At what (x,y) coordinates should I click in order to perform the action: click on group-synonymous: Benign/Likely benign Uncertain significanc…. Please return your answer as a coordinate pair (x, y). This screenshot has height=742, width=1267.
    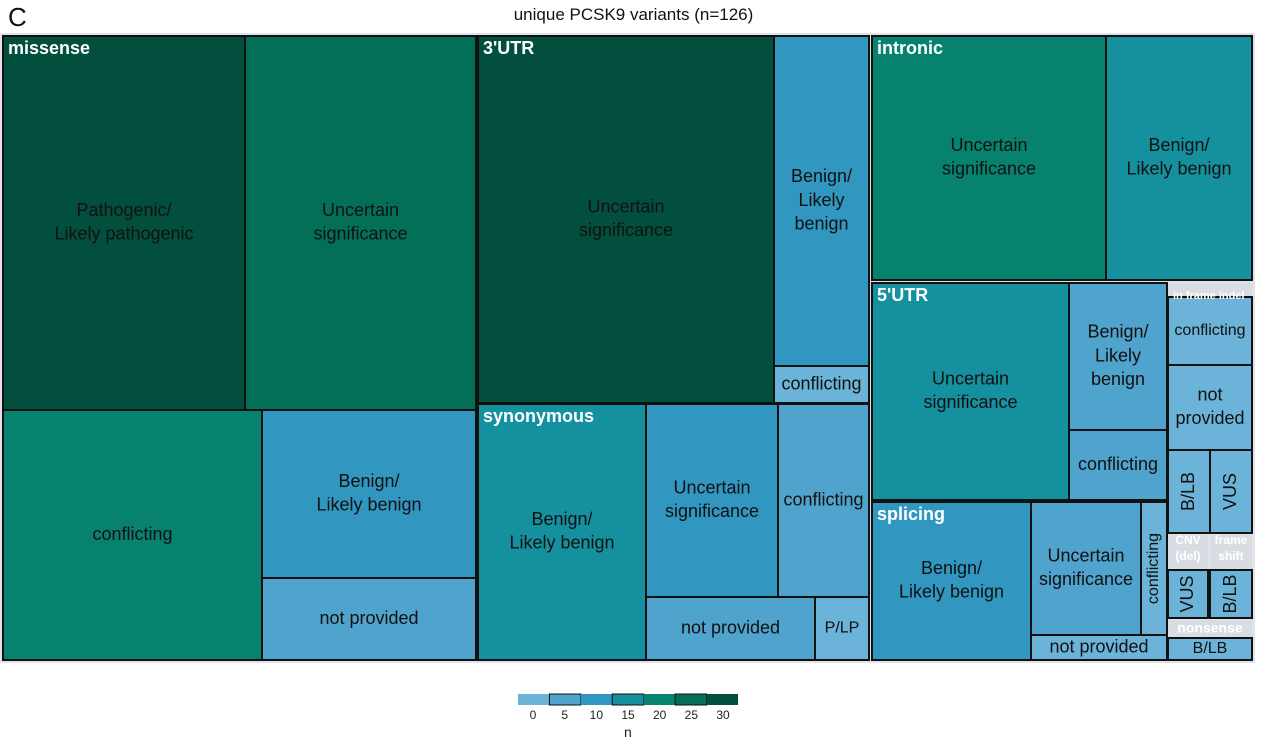
    Looking at the image, I should click on (673, 532).